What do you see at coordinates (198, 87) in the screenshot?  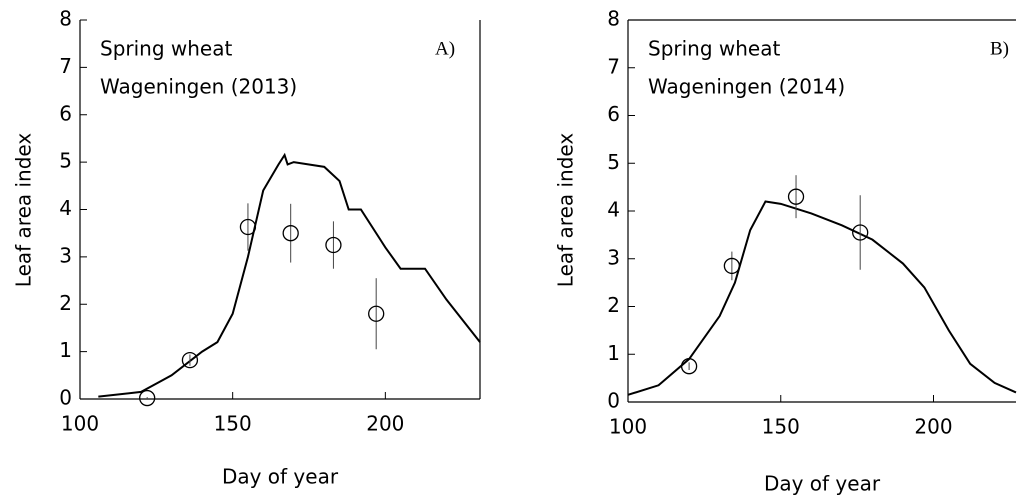 I see `annotation: Wageningen (2013)` at bounding box center [198, 87].